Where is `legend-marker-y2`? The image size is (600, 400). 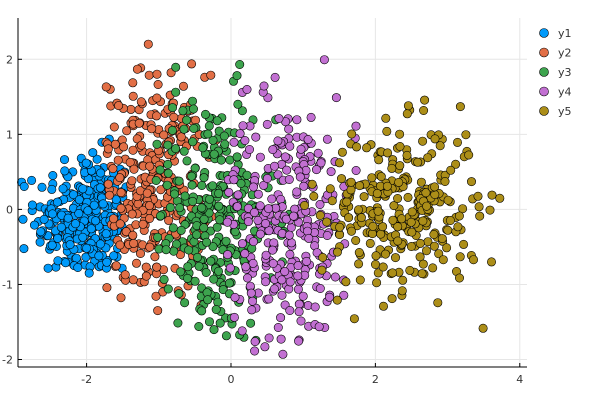 legend-marker-y2 is located at coordinates (544, 52).